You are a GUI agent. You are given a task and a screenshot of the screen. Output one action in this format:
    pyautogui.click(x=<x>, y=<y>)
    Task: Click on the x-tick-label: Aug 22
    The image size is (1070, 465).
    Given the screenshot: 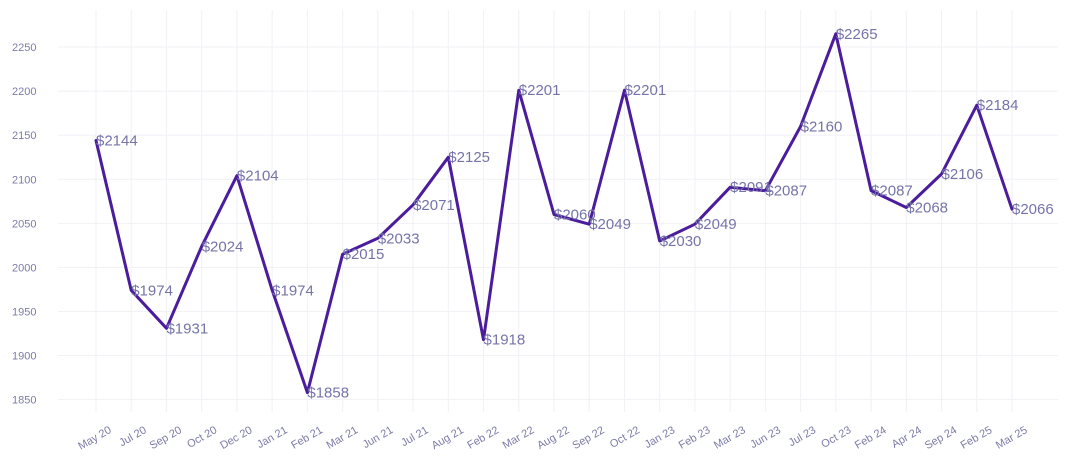 What is the action you would take?
    pyautogui.click(x=553, y=438)
    